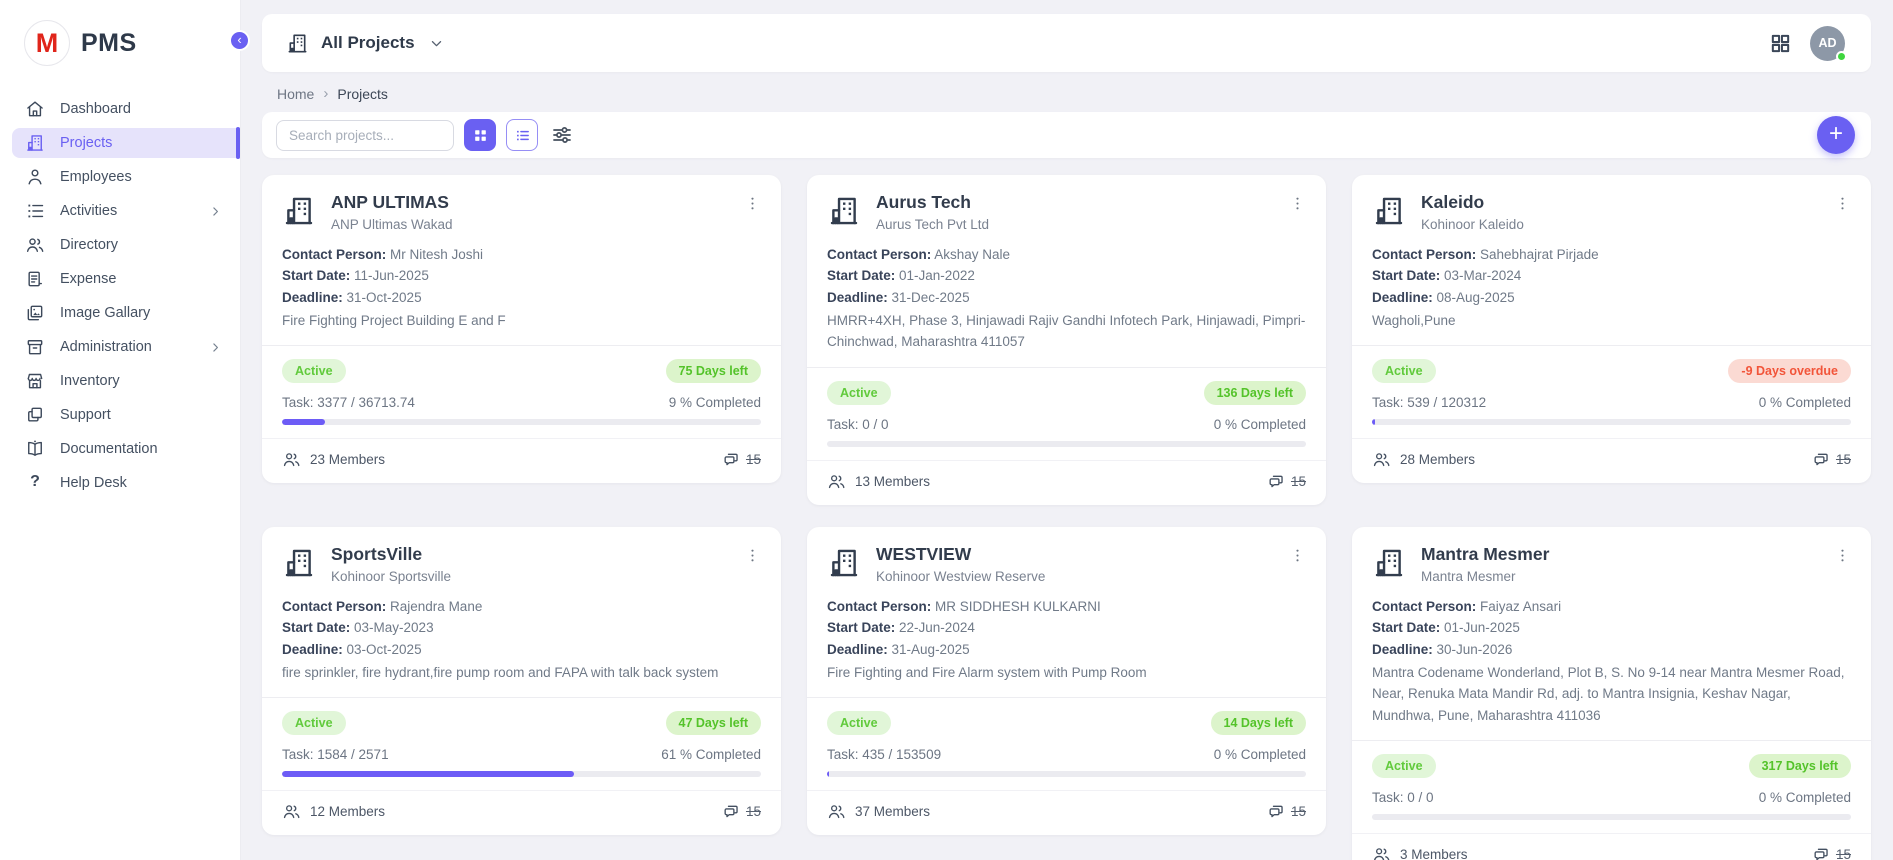  I want to click on completed-percent: 0 % Completed, so click(1804, 798).